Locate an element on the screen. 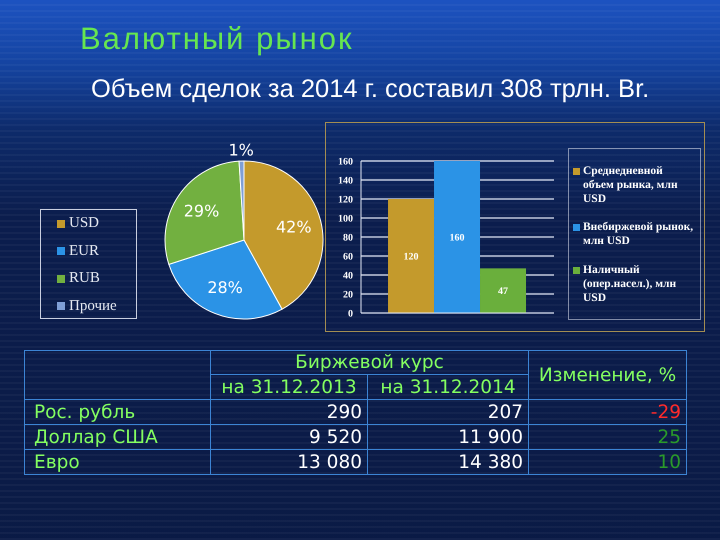 The image size is (720, 540). data-label: 42% is located at coordinates (294, 227).